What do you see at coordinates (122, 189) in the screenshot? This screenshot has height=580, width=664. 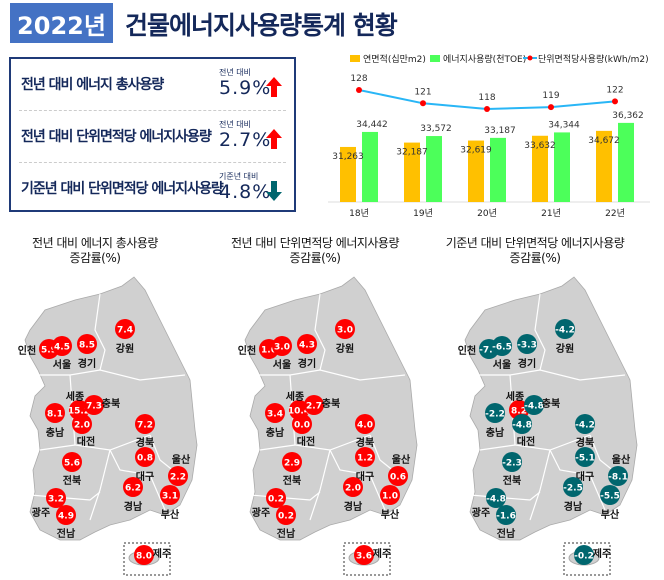 I see `summary-label: 기준년 대비 단위면적당 에너지사용량` at bounding box center [122, 189].